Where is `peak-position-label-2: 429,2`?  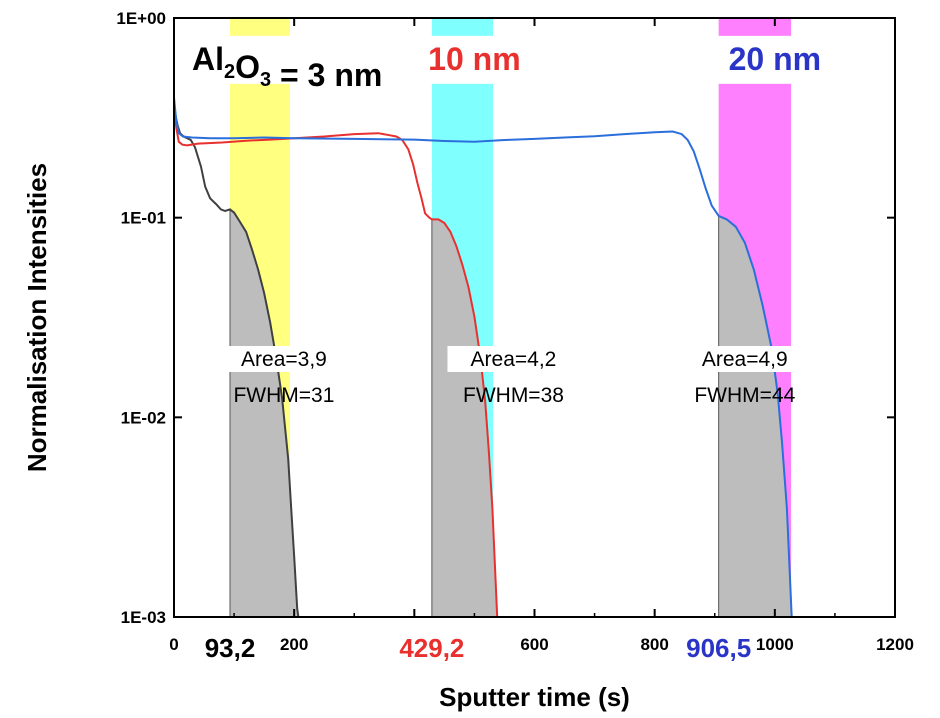 peak-position-label-2: 429,2 is located at coordinates (431, 648).